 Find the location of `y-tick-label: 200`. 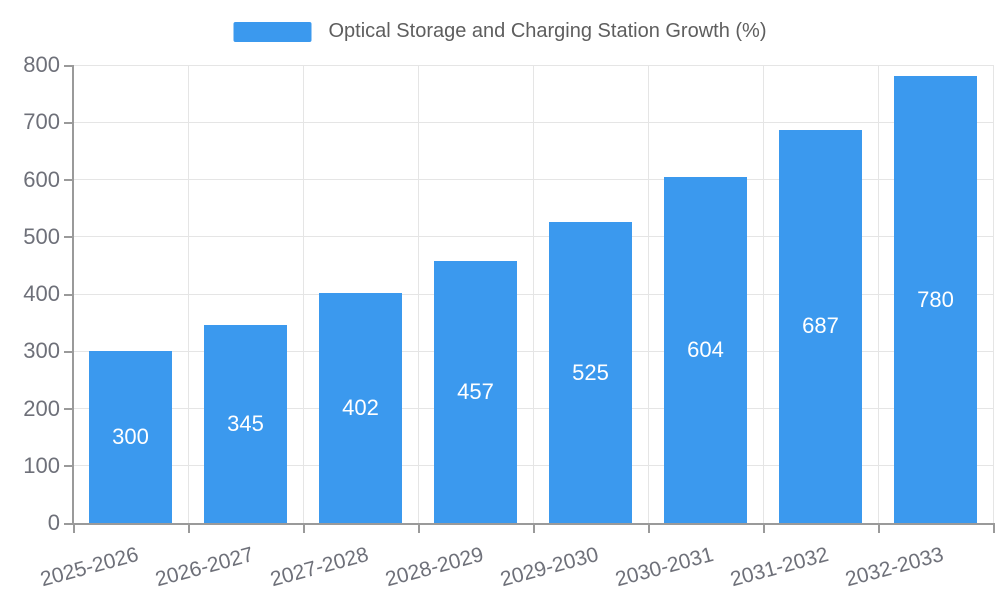

y-tick-label: 200 is located at coordinates (41, 408).